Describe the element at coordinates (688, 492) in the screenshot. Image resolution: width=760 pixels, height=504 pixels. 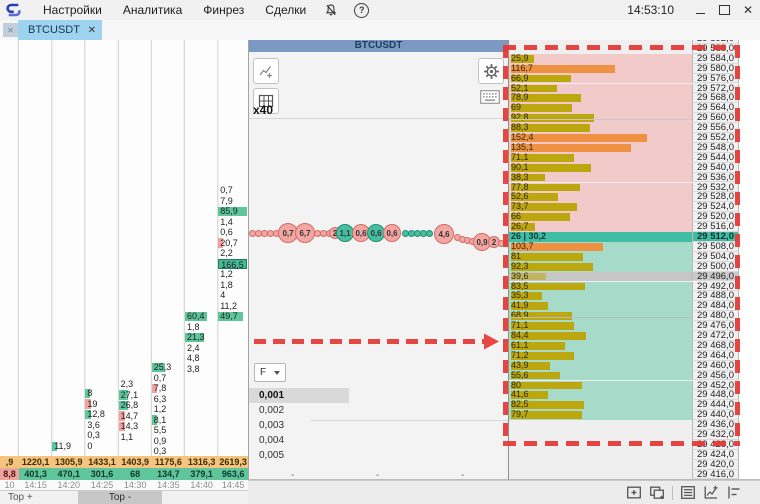
I see `list-view-button` at that location.